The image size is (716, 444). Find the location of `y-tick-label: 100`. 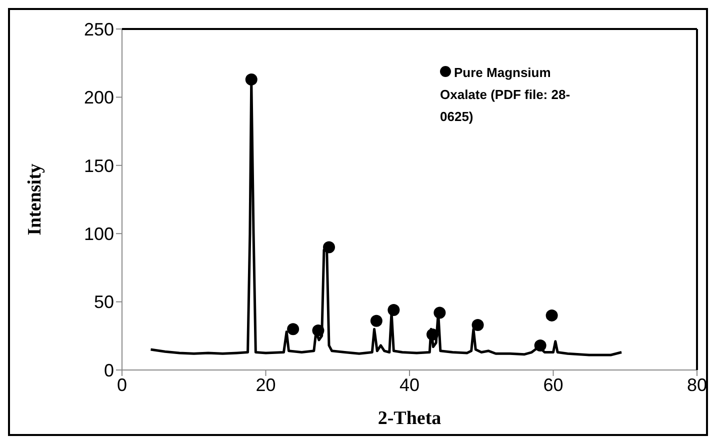

y-tick-label: 100 is located at coordinates (99, 234).